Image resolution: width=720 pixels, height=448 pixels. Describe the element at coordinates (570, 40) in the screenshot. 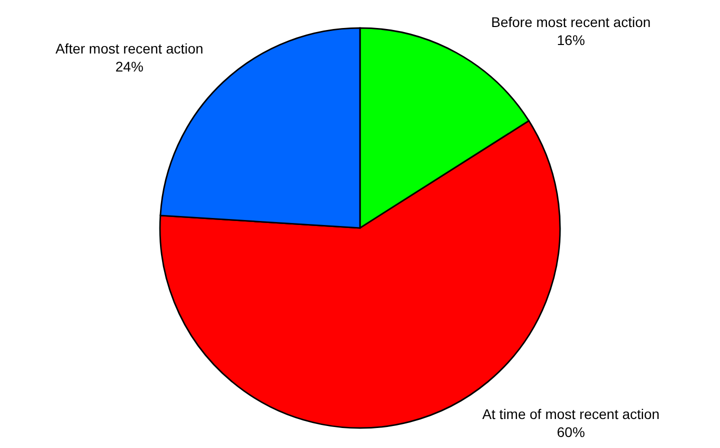

I see `data-label: 16%` at that location.